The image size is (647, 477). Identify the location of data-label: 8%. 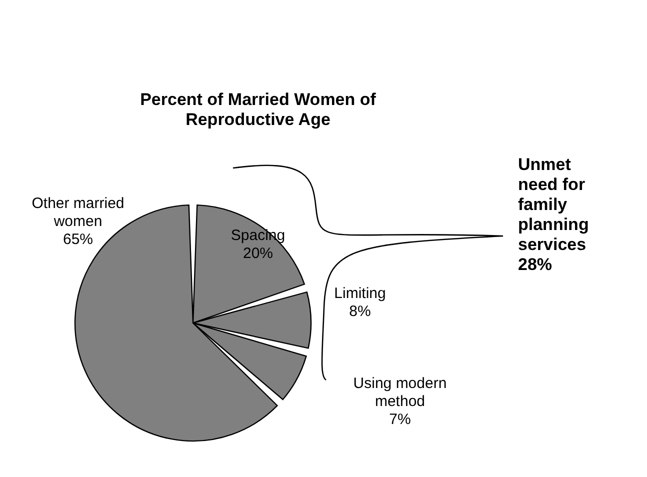
(360, 311).